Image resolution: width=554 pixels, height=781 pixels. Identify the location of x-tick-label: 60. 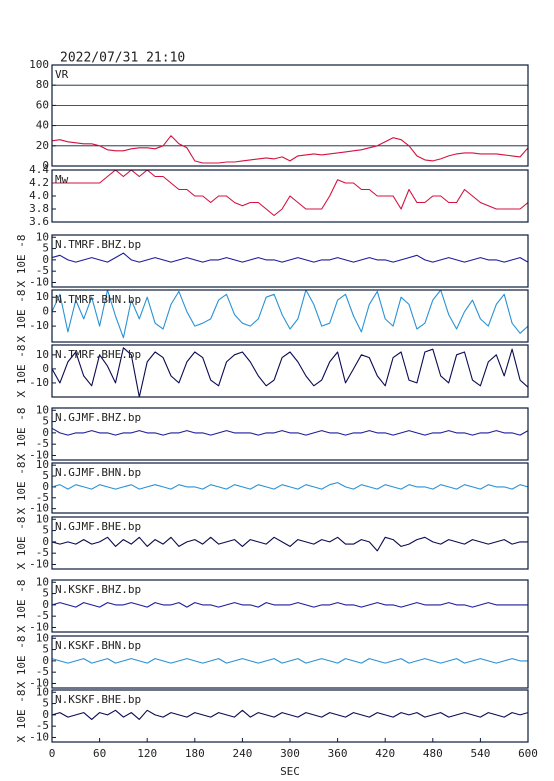
(99, 753).